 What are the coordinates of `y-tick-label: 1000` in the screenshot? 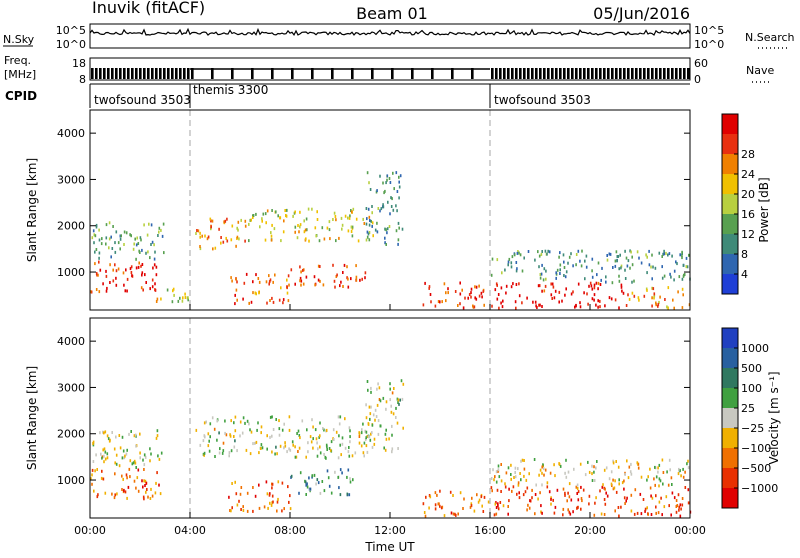 It's located at (71, 272).